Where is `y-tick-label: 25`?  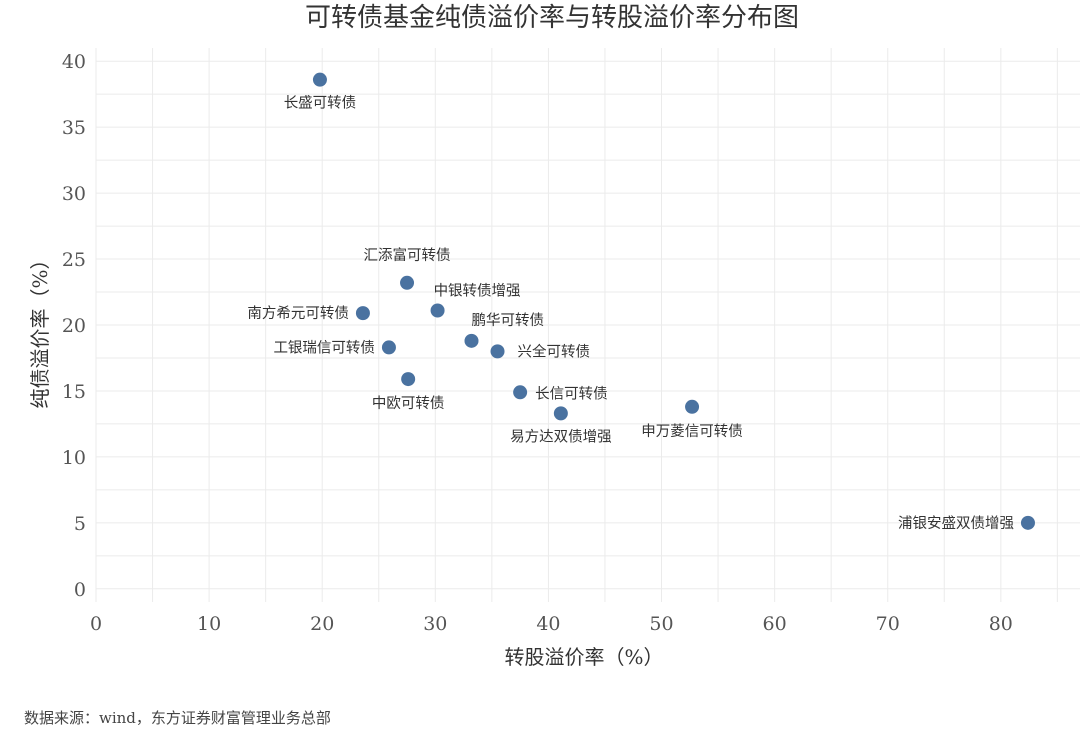
y-tick-label: 25 is located at coordinates (74, 260).